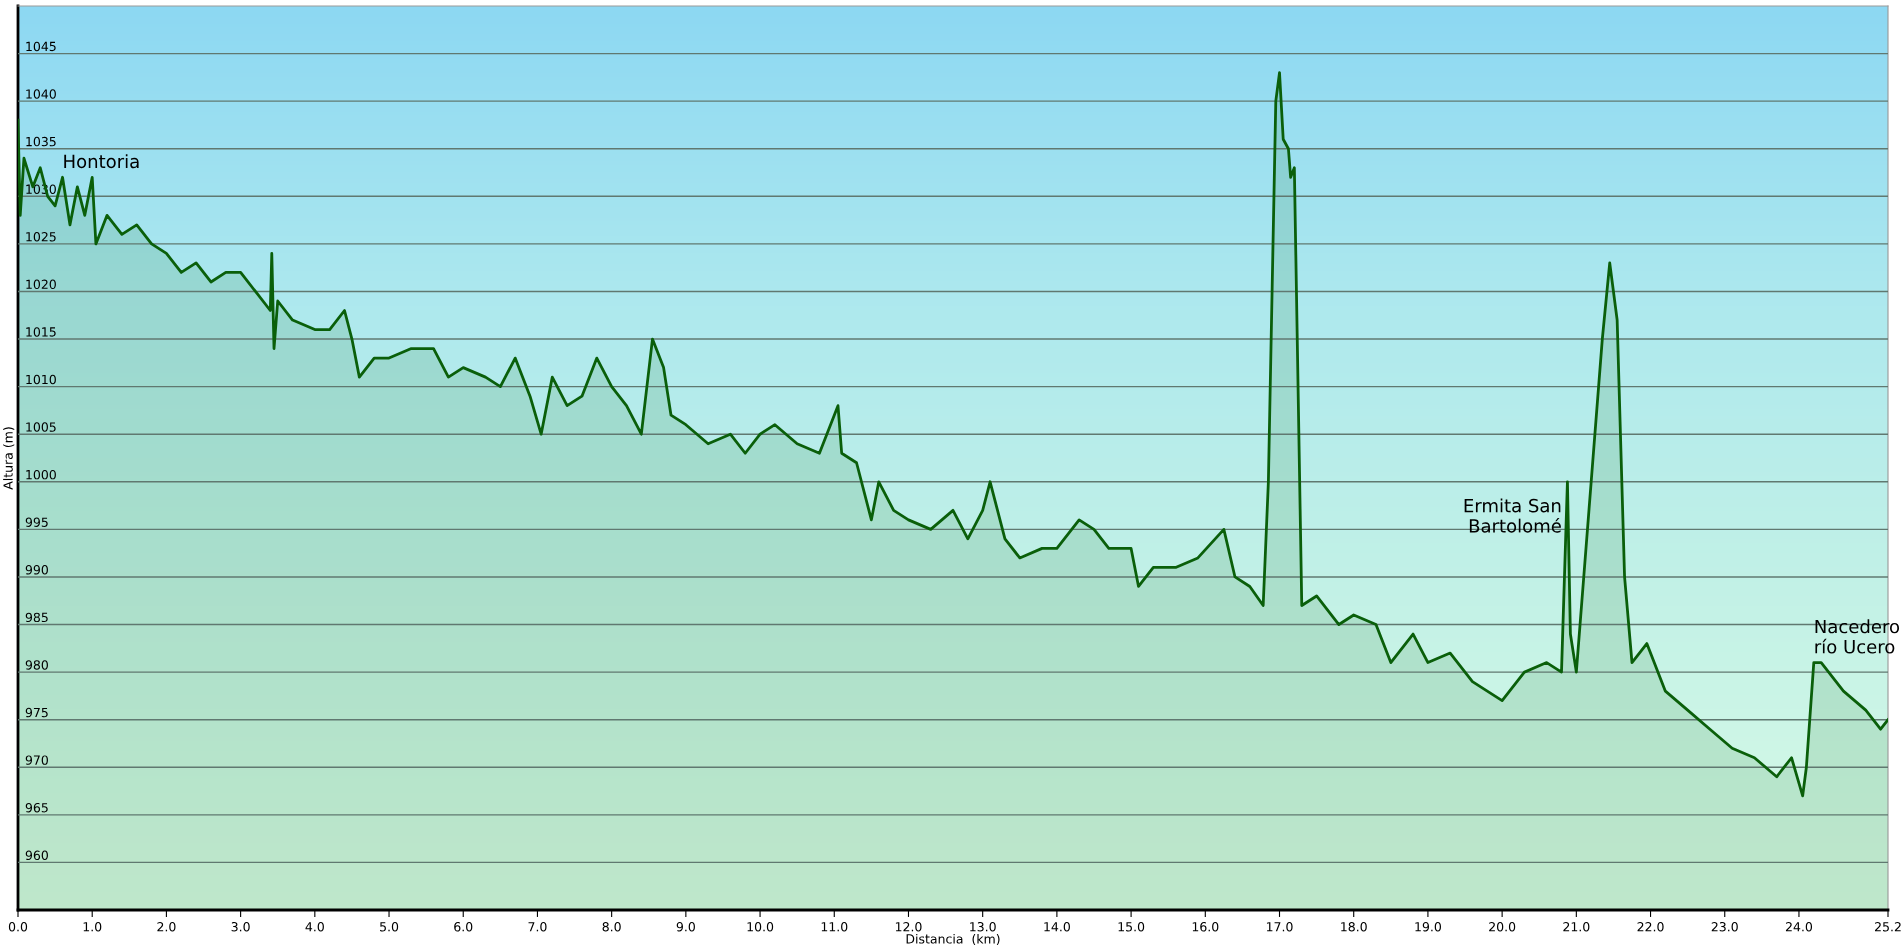 The width and height of the screenshot is (1902, 947). What do you see at coordinates (463, 927) in the screenshot?
I see `x-tick-label: 6.0` at bounding box center [463, 927].